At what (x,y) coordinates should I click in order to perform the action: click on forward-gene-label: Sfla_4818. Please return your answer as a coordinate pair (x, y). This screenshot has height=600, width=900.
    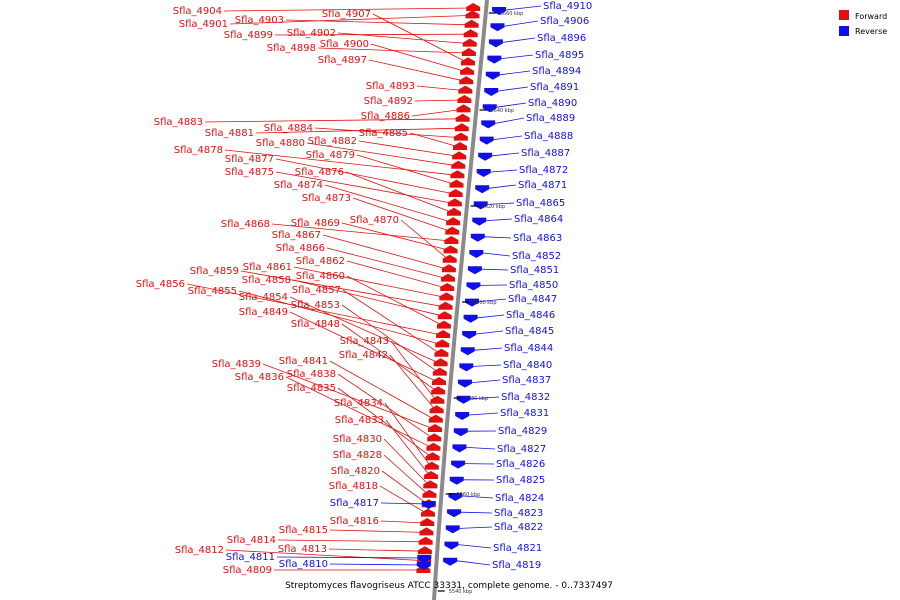
    Looking at the image, I should click on (353, 486).